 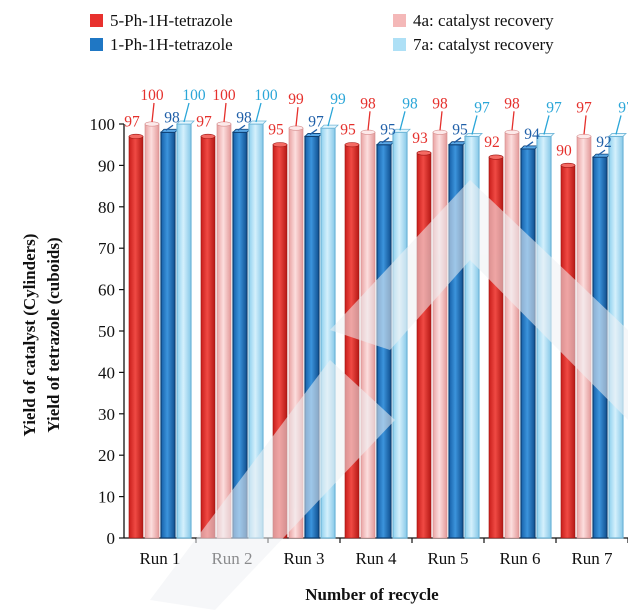 What do you see at coordinates (372, 594) in the screenshot?
I see `x-axis-title: Number of recycle` at bounding box center [372, 594].